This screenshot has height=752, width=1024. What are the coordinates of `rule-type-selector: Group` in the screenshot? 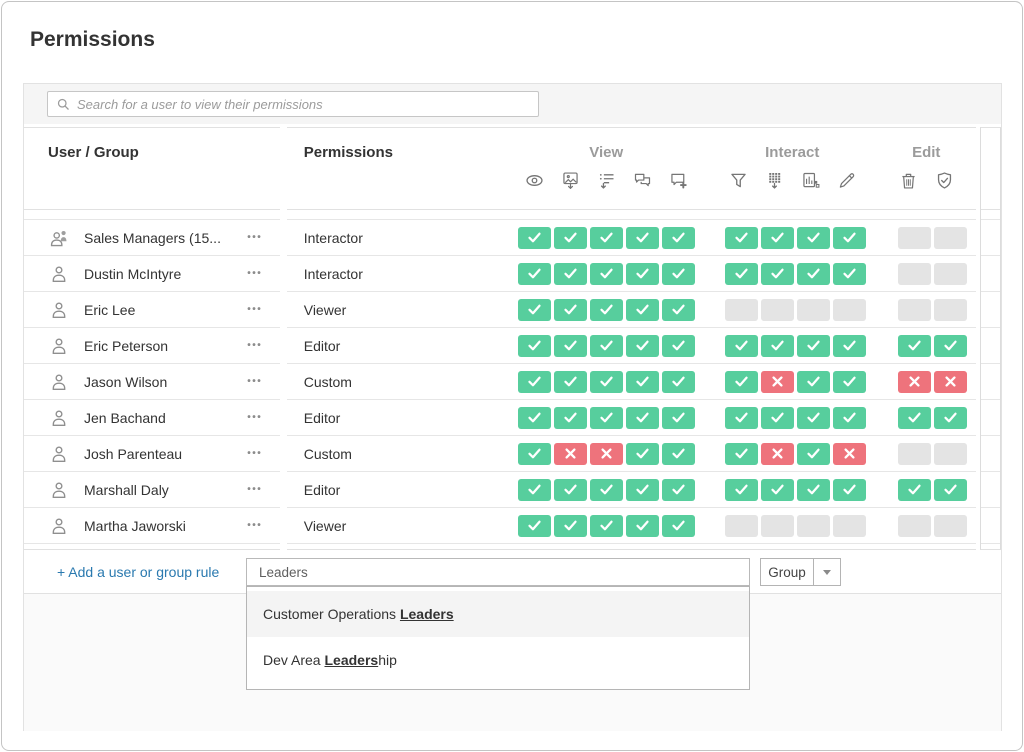 It's located at (800, 572).